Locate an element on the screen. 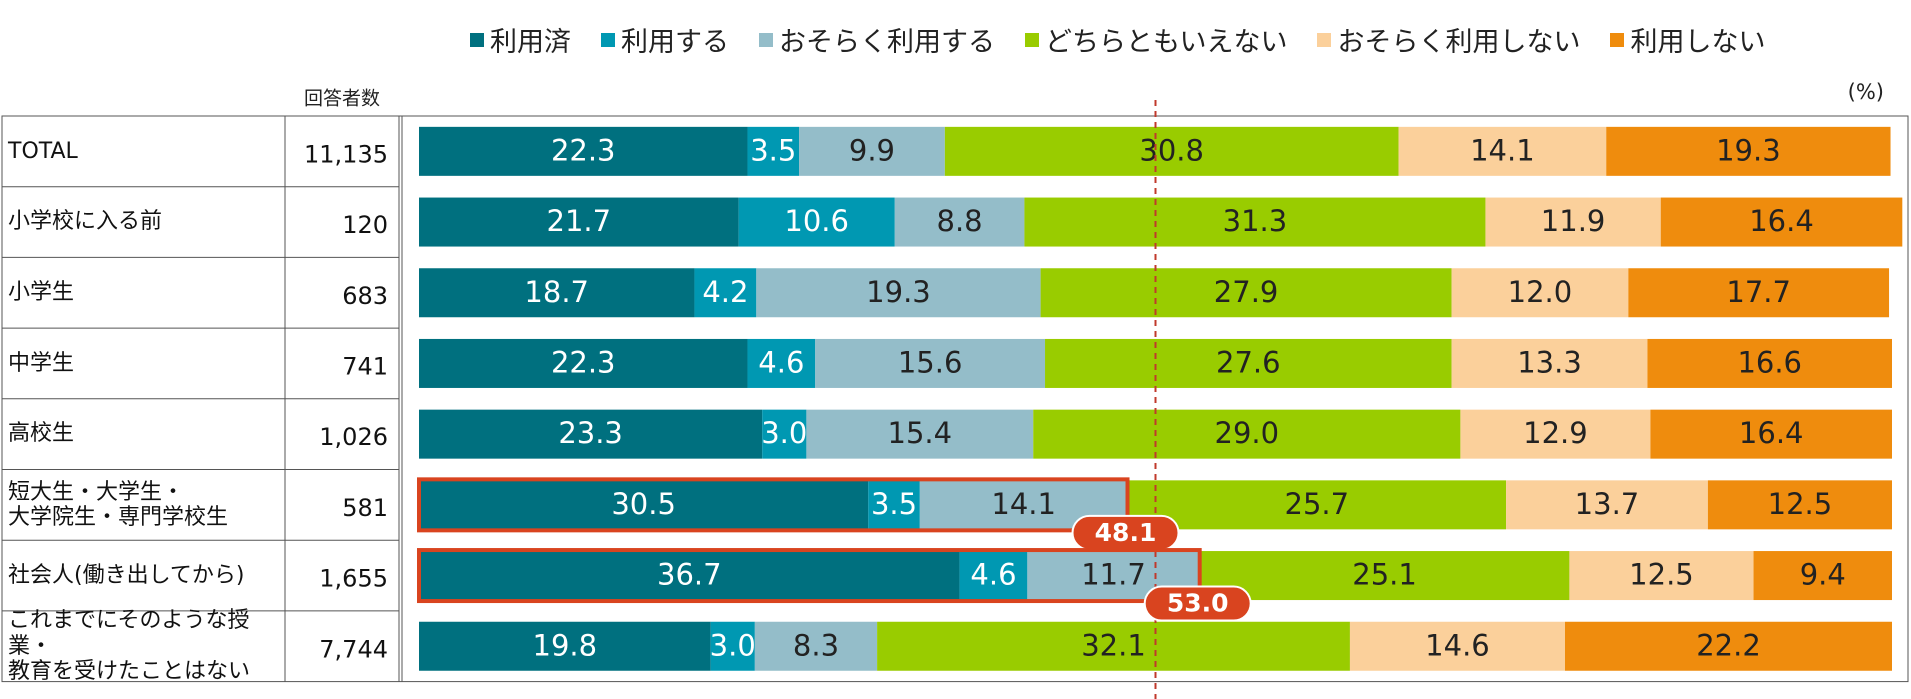 This screenshot has height=699, width=1911. row-label: 小学校に入る前 is located at coordinates (85, 222).